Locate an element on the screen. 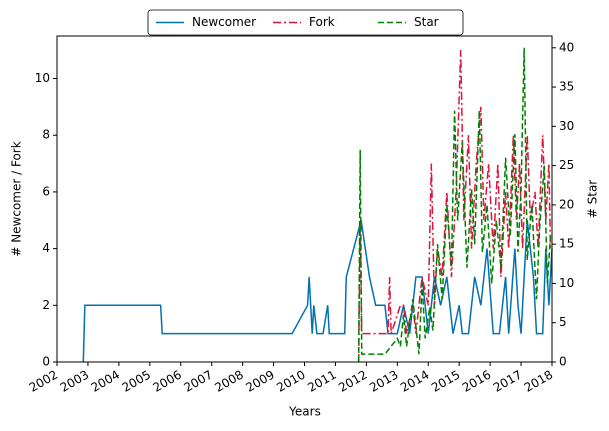  y2-tick-label: 30 is located at coordinates (566, 126).